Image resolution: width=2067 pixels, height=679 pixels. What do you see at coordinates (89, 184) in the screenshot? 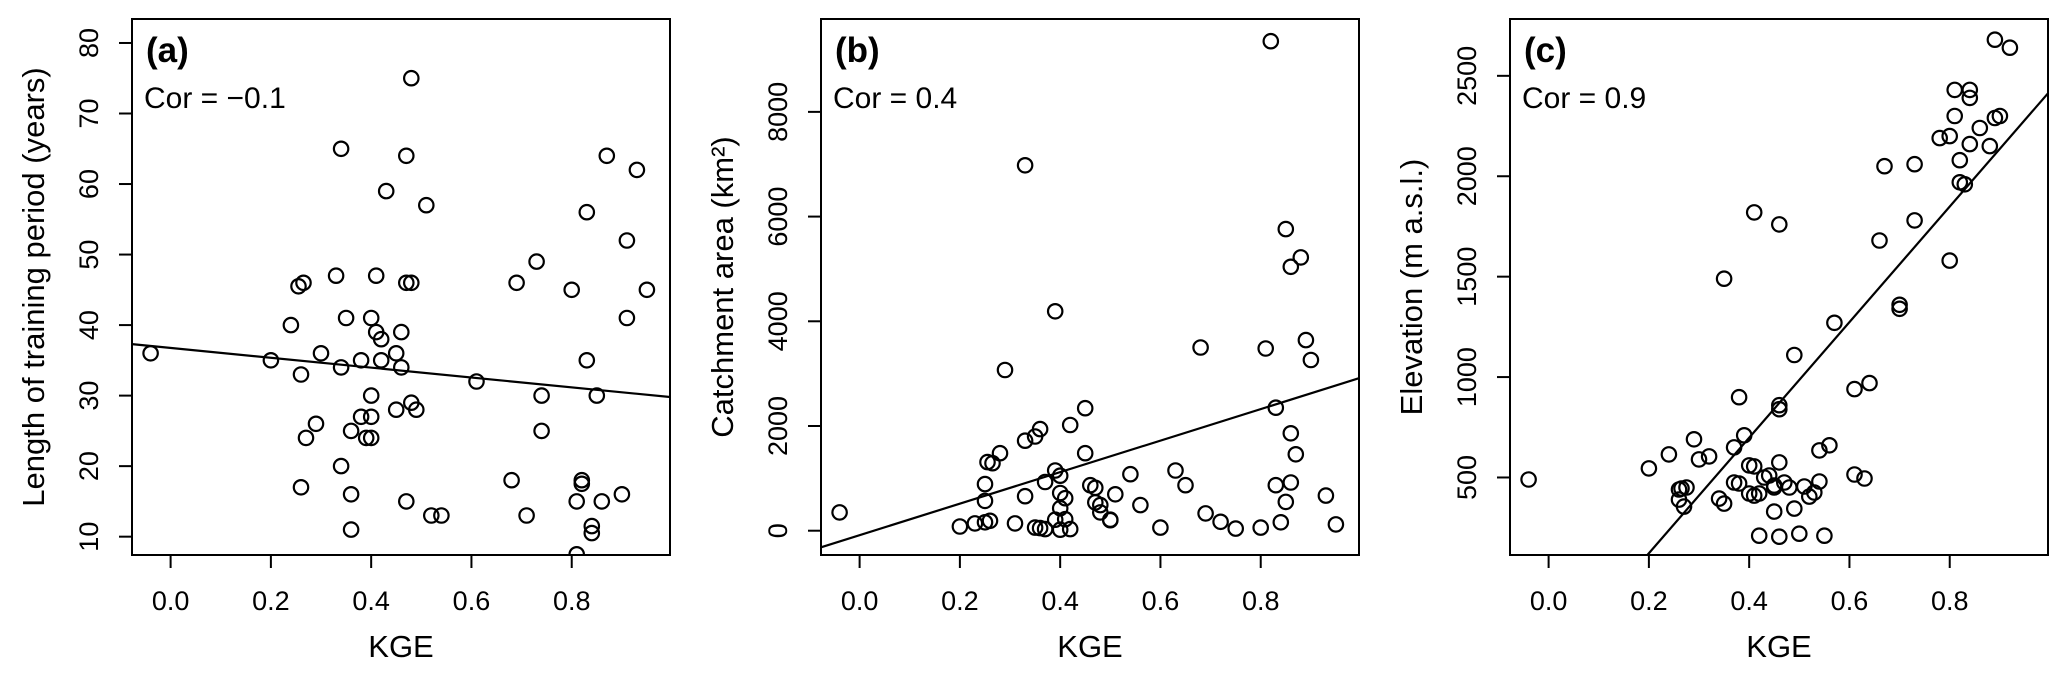
I see `y-tick-label: 60` at bounding box center [89, 184].